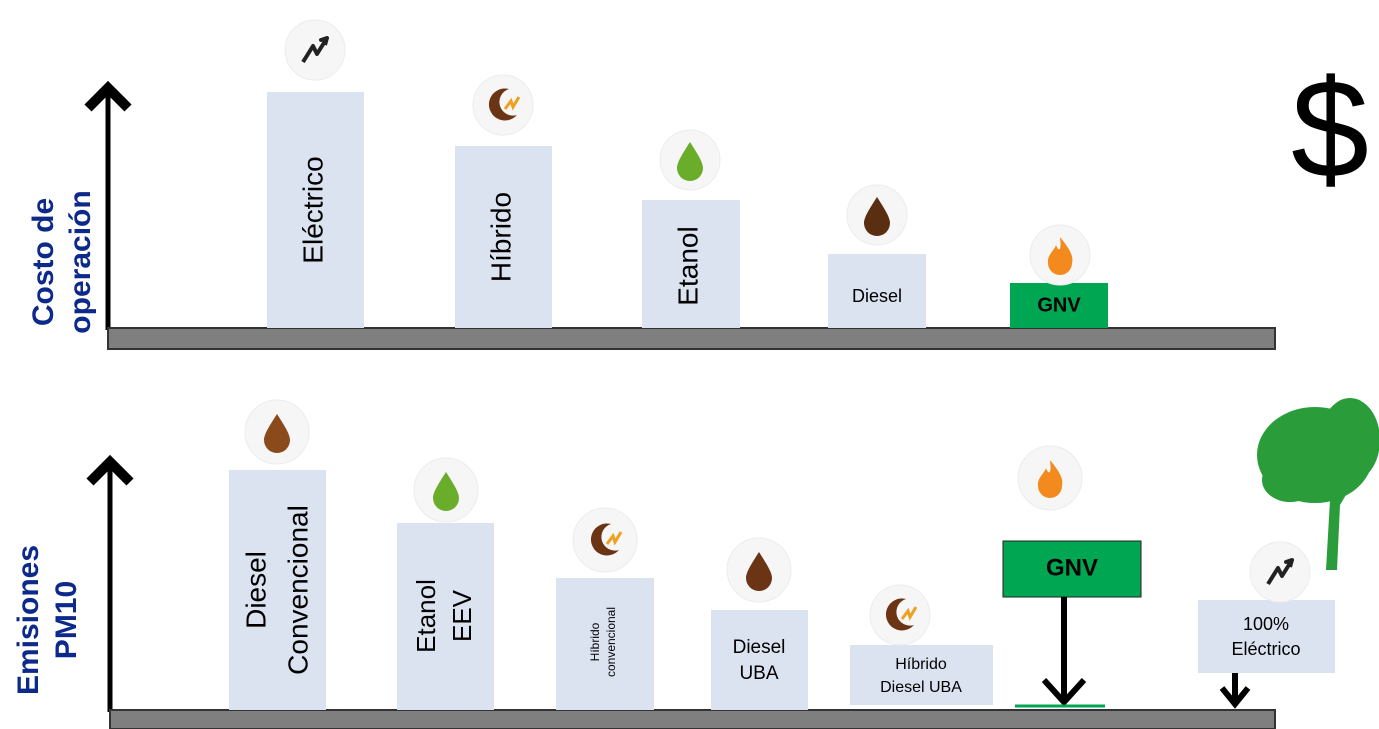 The image size is (1379, 729). I want to click on bar-label: convencional, so click(611, 642).